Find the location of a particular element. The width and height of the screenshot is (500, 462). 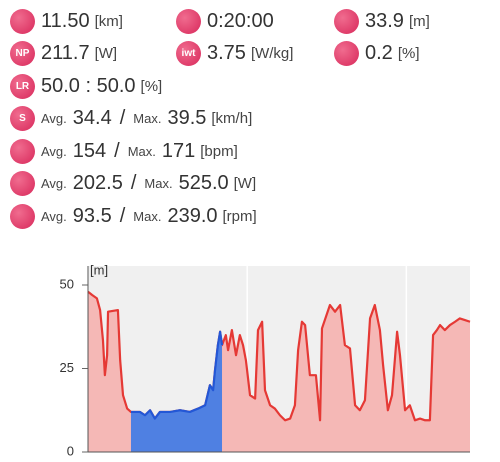

stat-value: 50.0 is located at coordinates (88, 85).